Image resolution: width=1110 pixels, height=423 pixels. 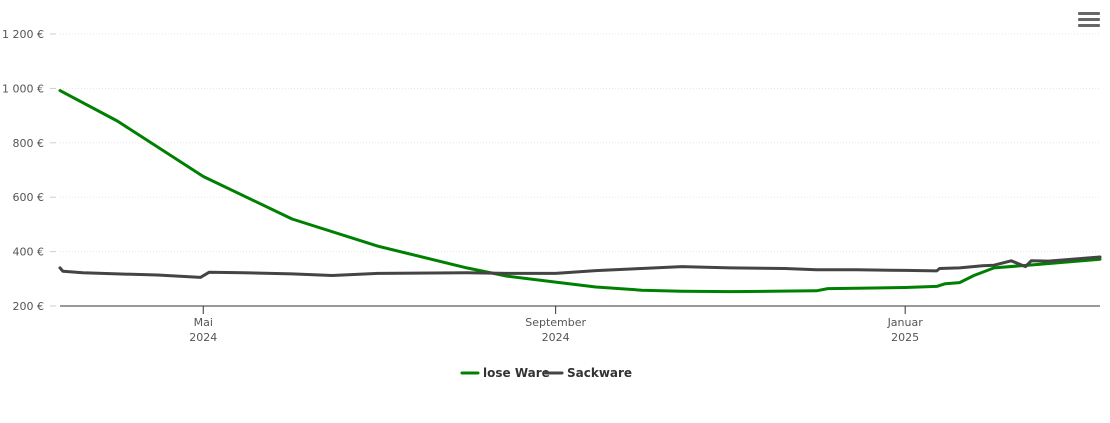 I want to click on x-tick-year: 2025, so click(x=905, y=337).